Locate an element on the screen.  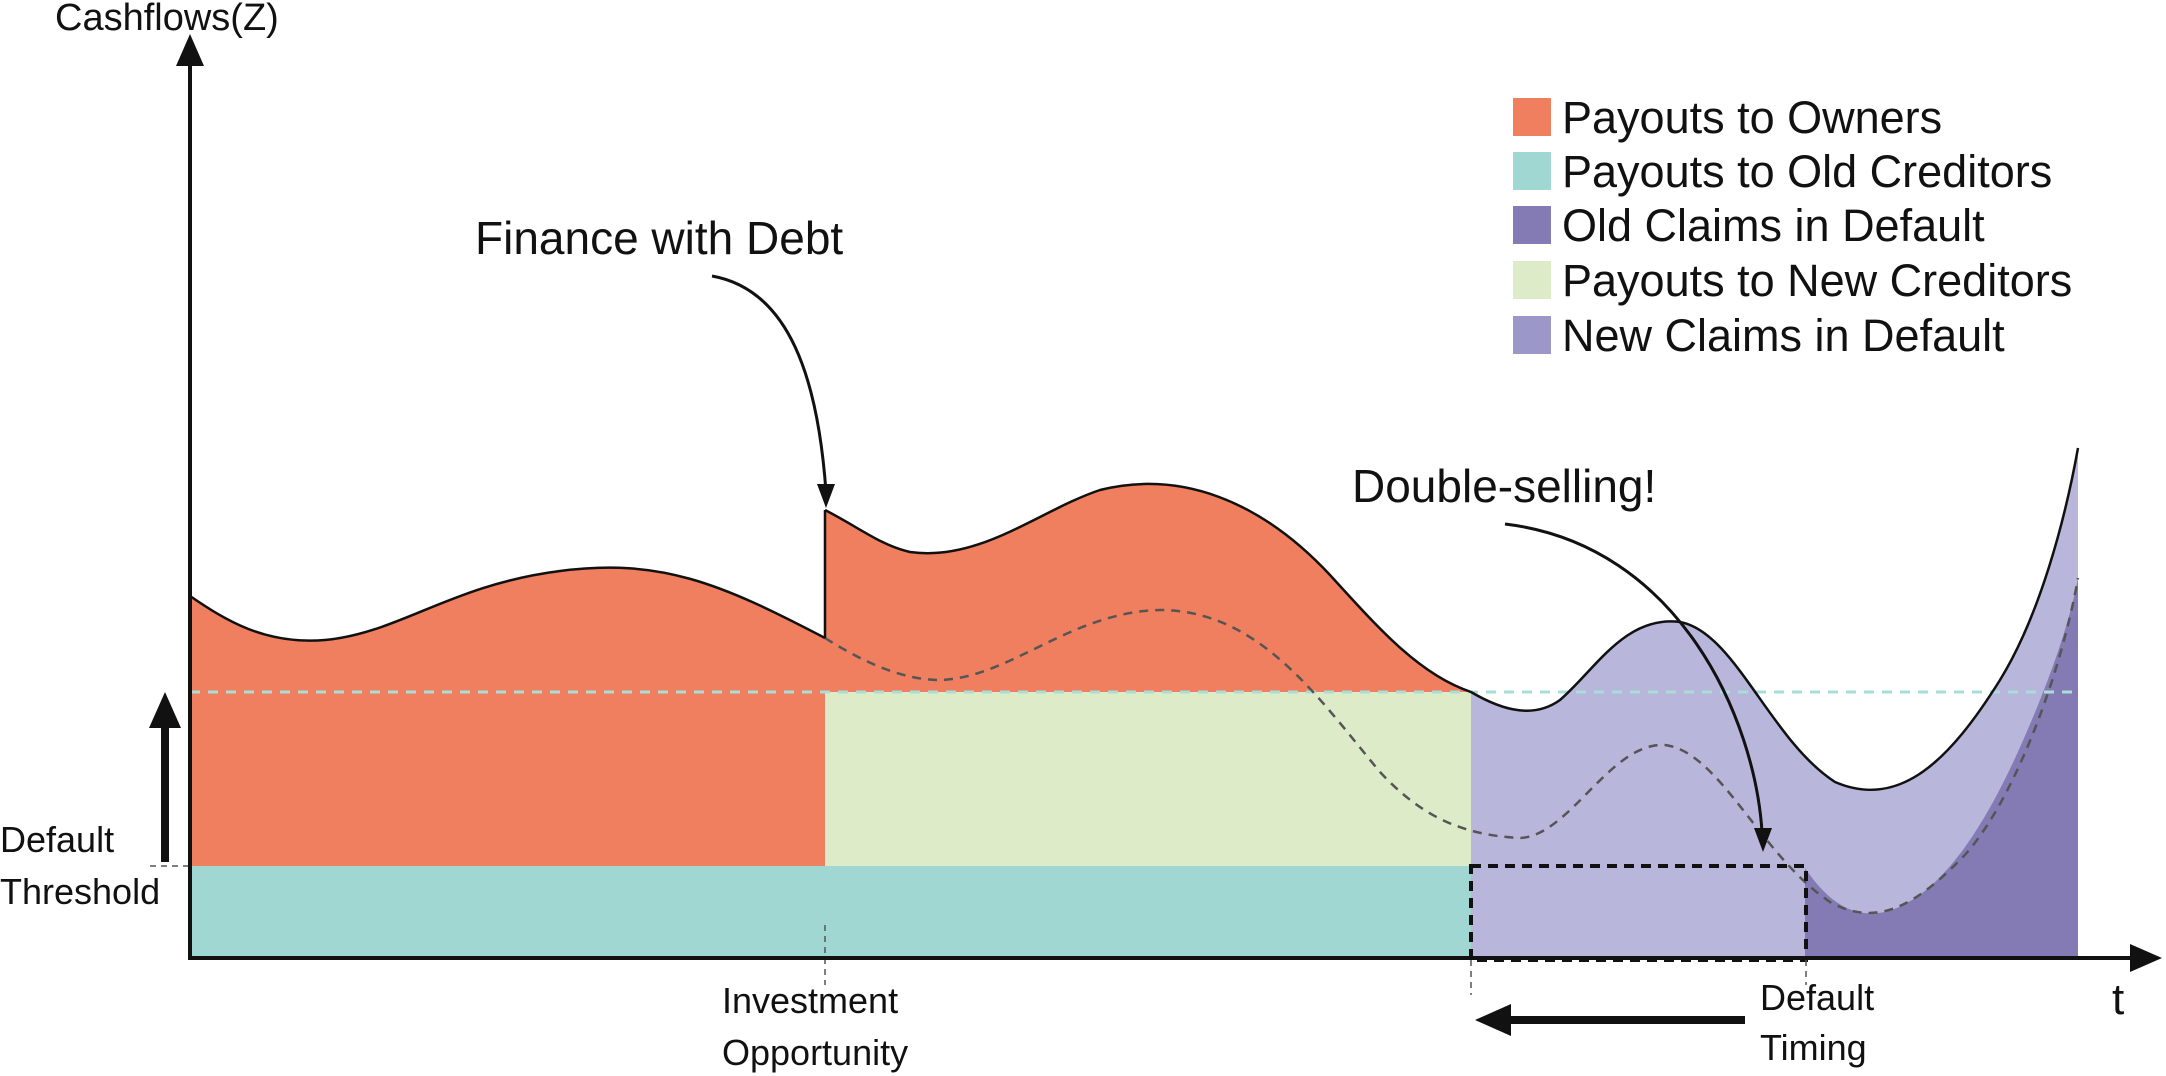
old-creditors-region is located at coordinates (830, 913).